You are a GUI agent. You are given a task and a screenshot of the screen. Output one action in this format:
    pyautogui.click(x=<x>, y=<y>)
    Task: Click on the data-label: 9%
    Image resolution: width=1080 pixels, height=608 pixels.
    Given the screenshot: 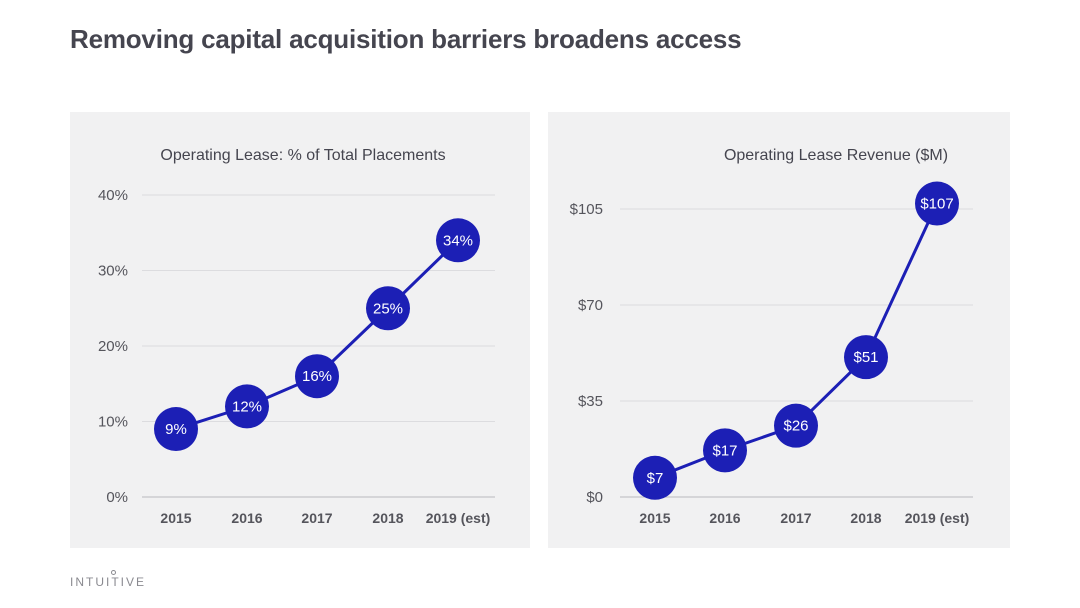 What is the action you would take?
    pyautogui.click(x=176, y=429)
    